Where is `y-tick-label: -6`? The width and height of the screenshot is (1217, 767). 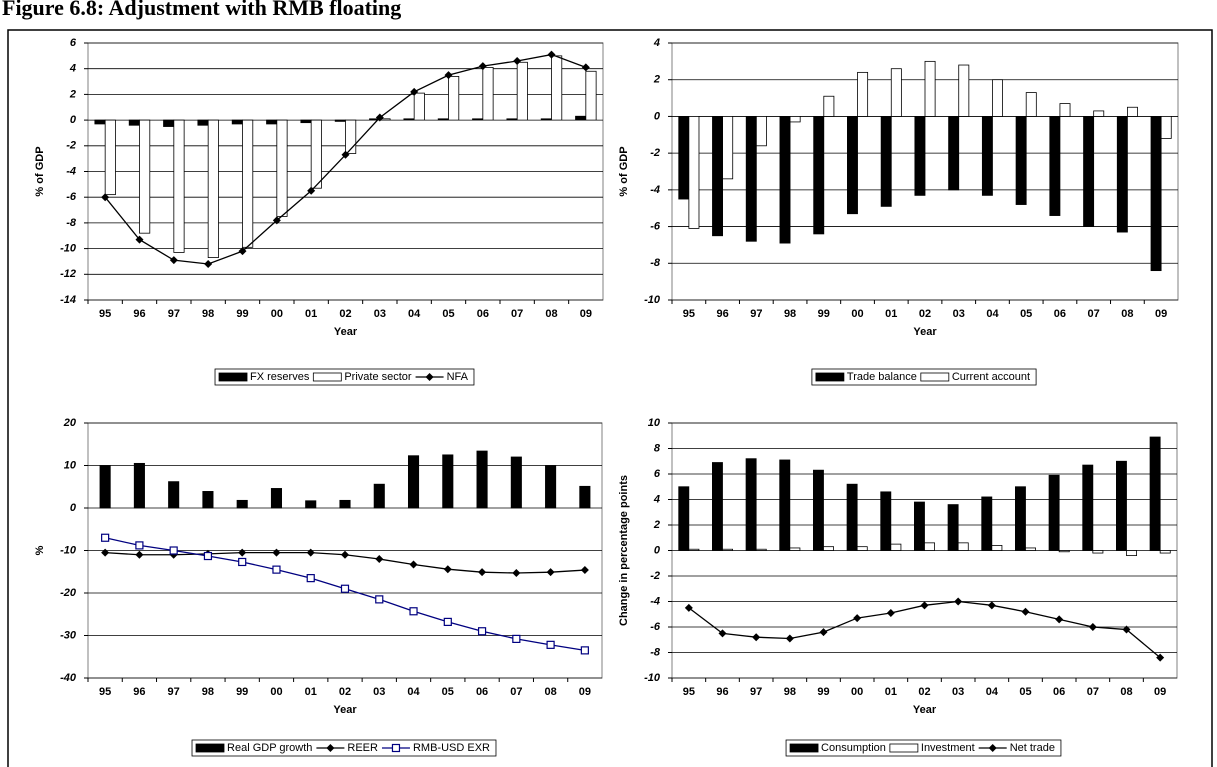 y-tick-label: -6 is located at coordinates (655, 627).